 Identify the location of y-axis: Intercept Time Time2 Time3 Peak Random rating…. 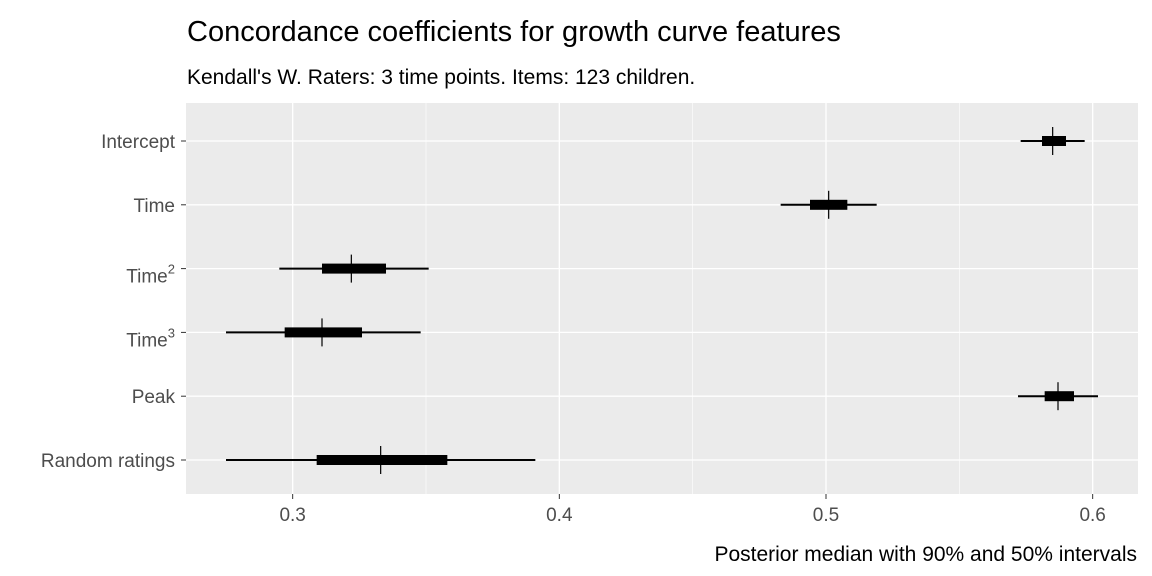
(113, 302).